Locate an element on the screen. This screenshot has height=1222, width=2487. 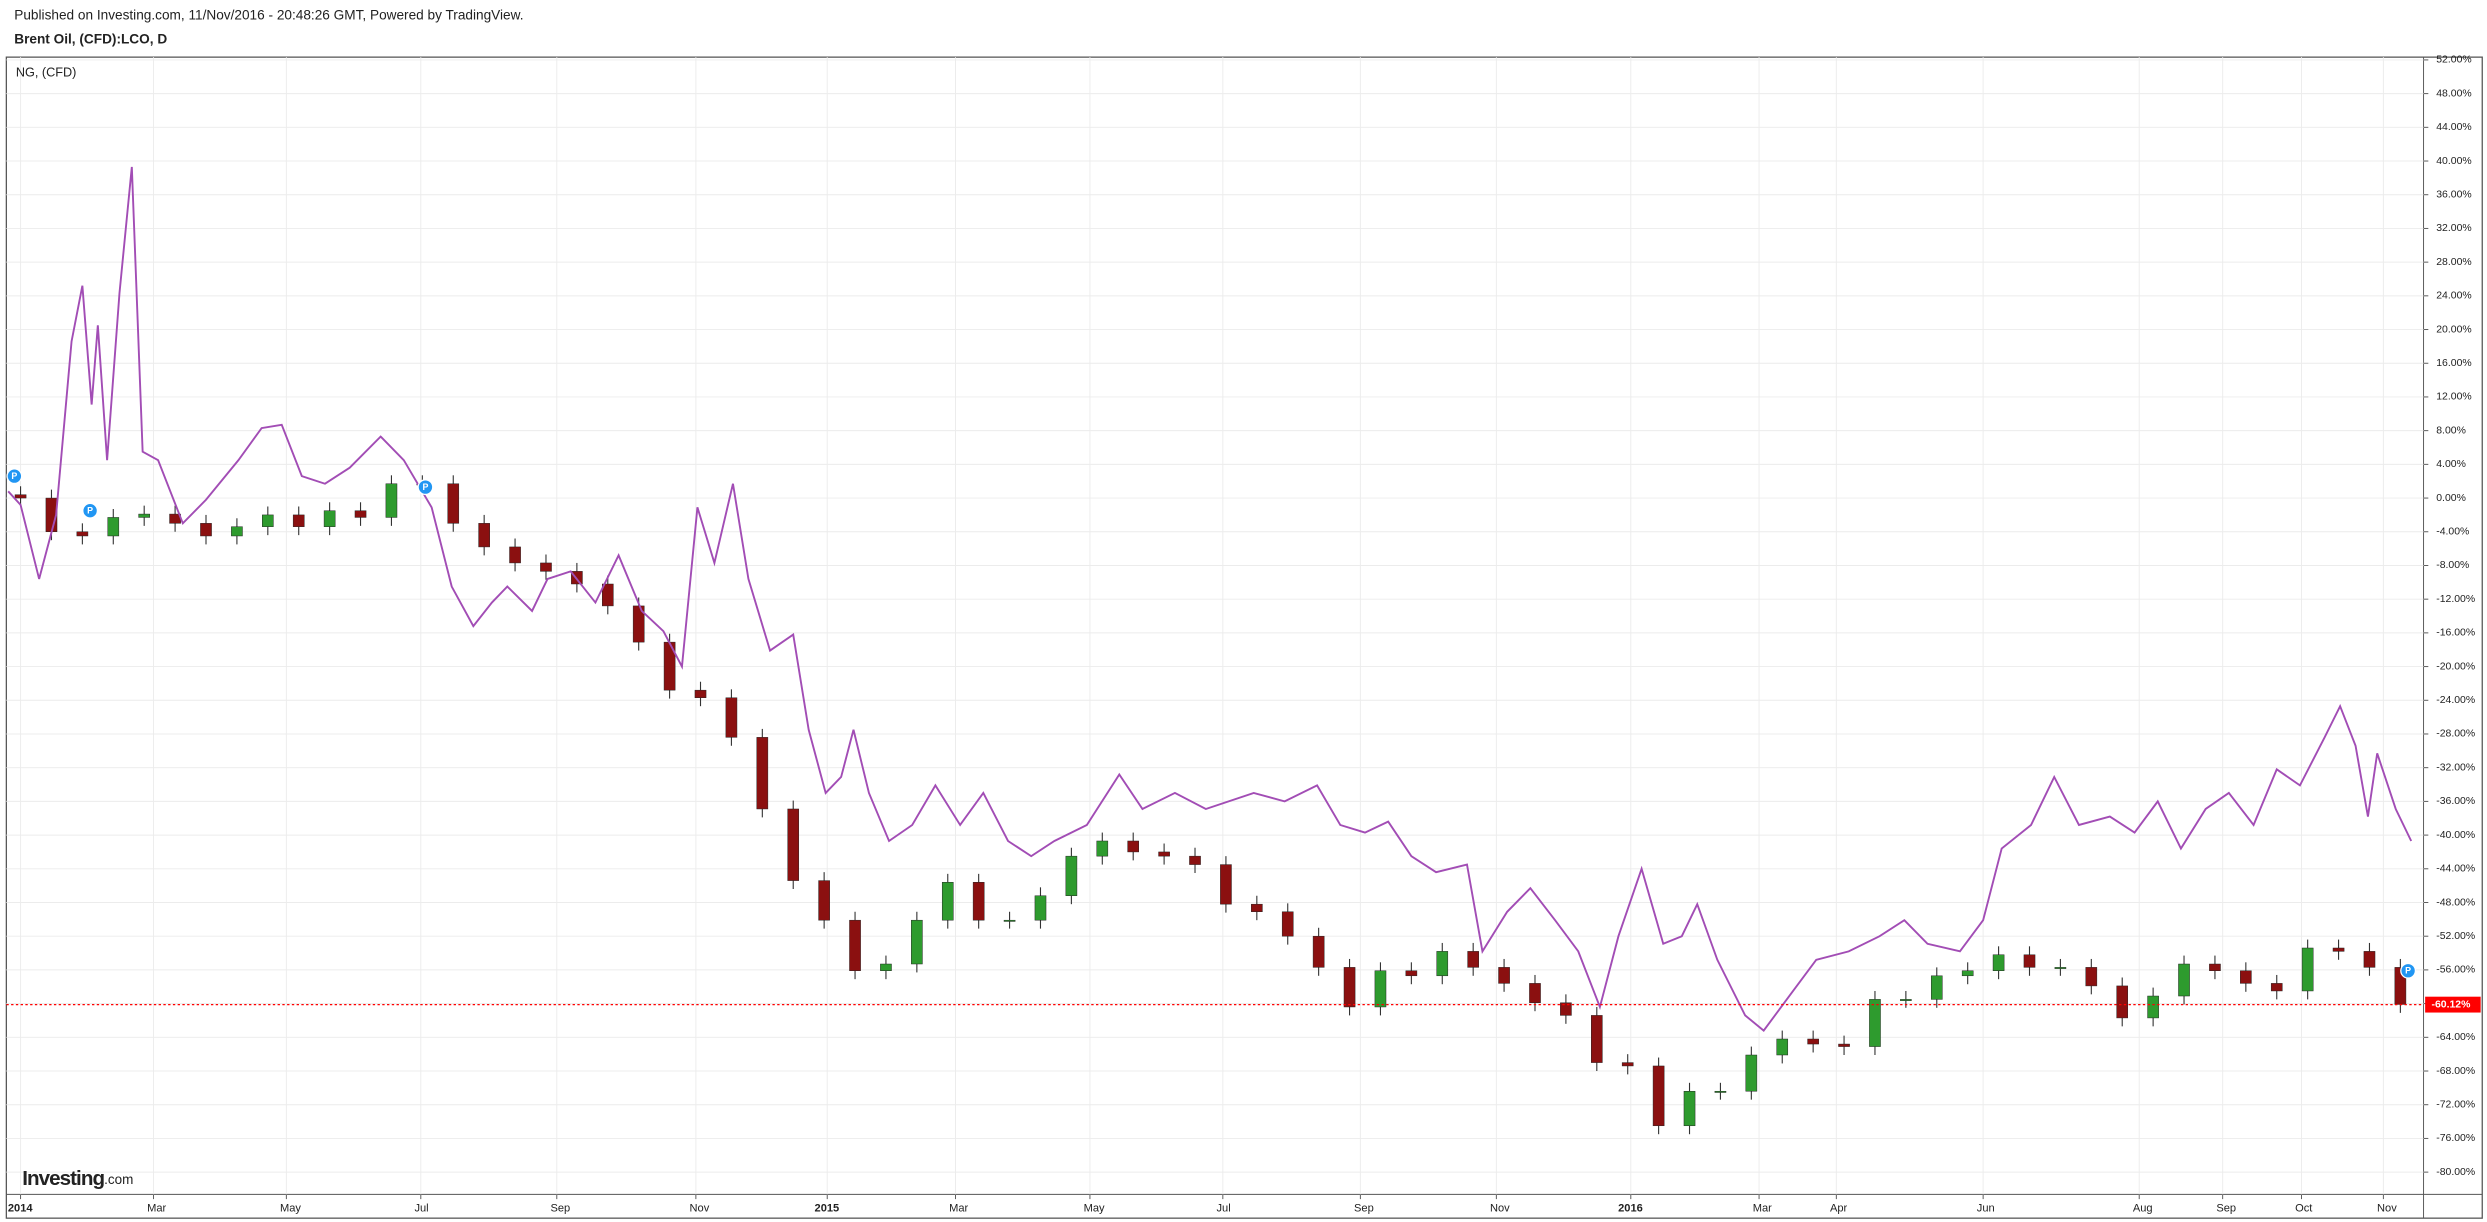
y-tick-label: -36.00% is located at coordinates (2455, 801).